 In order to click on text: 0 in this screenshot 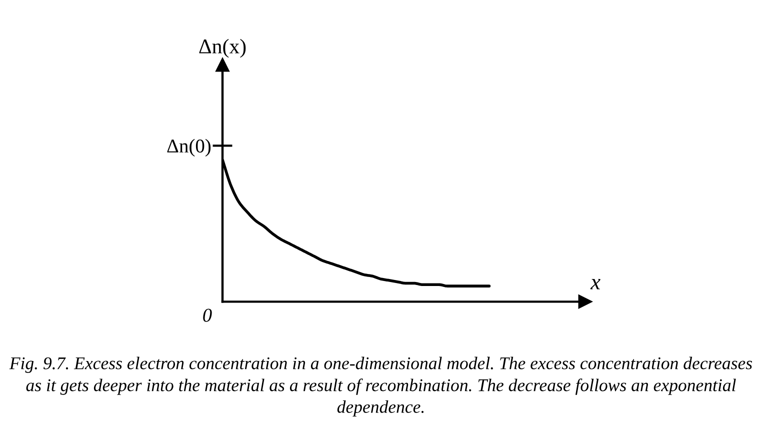, I will do `click(207, 315)`.